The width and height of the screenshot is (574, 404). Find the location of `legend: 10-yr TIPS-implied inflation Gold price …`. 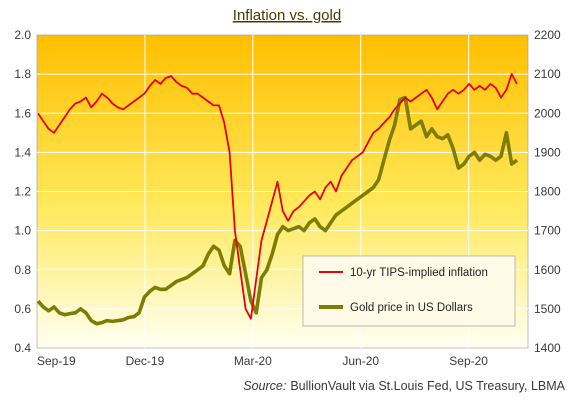

legend: 10-yr TIPS-implied inflation Gold price … is located at coordinates (409, 291).